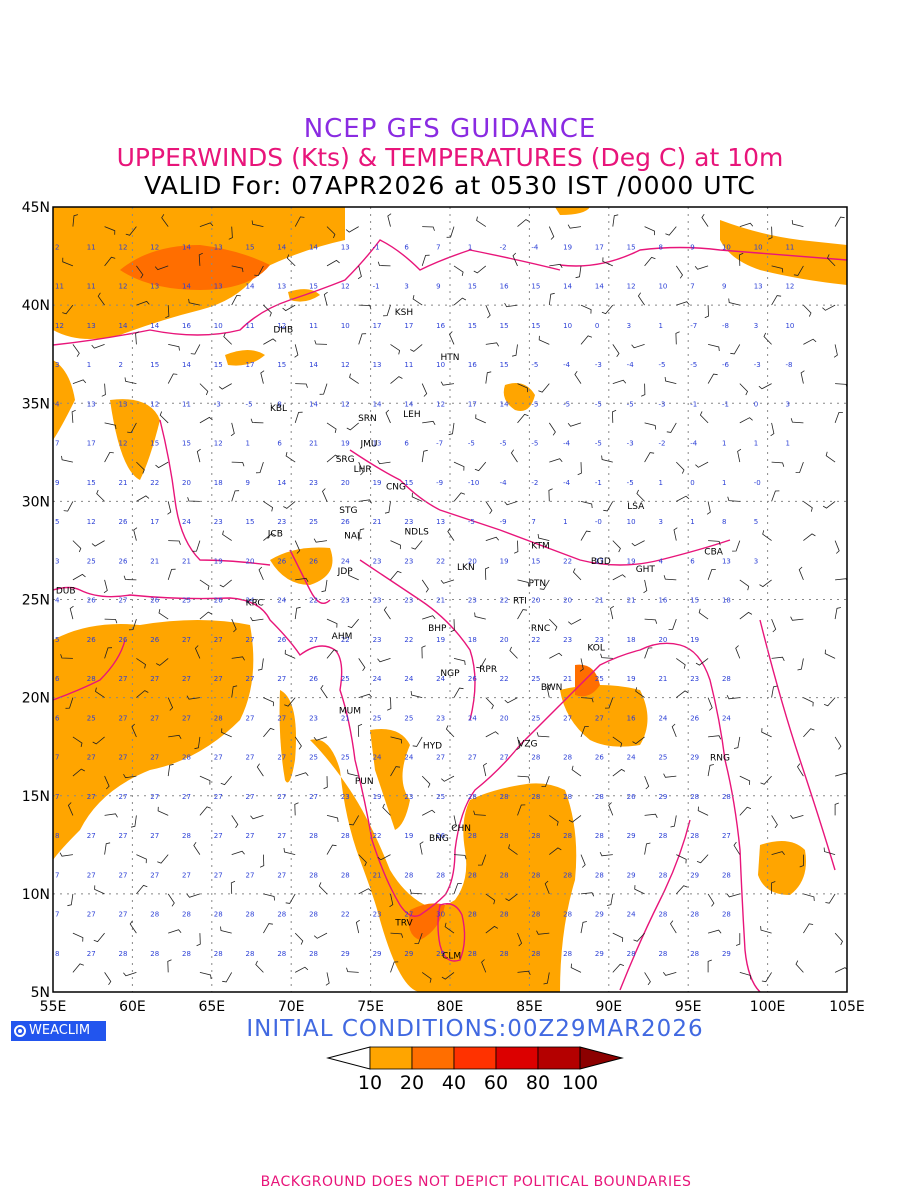  I want to click on temperature-value: -1, so click(598, 483).